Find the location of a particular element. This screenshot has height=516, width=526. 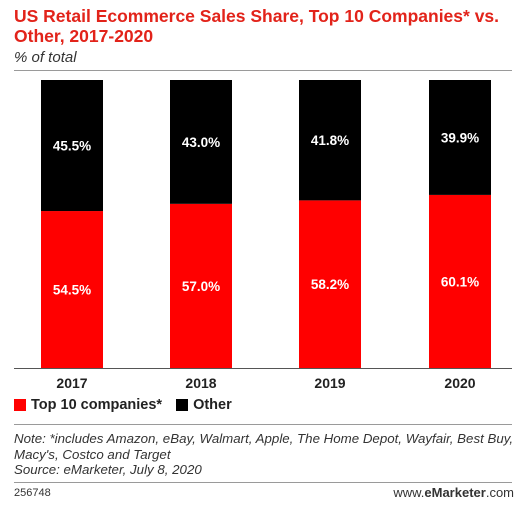

bottom-divider is located at coordinates (263, 424).